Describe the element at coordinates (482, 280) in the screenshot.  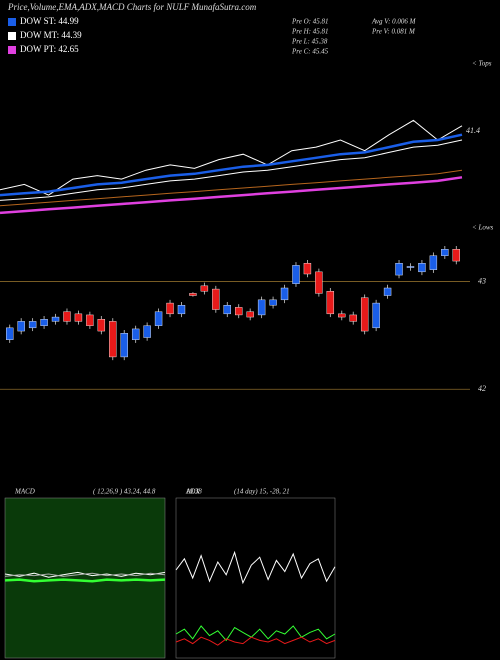
I see `y-tick-label: 43` at that location.